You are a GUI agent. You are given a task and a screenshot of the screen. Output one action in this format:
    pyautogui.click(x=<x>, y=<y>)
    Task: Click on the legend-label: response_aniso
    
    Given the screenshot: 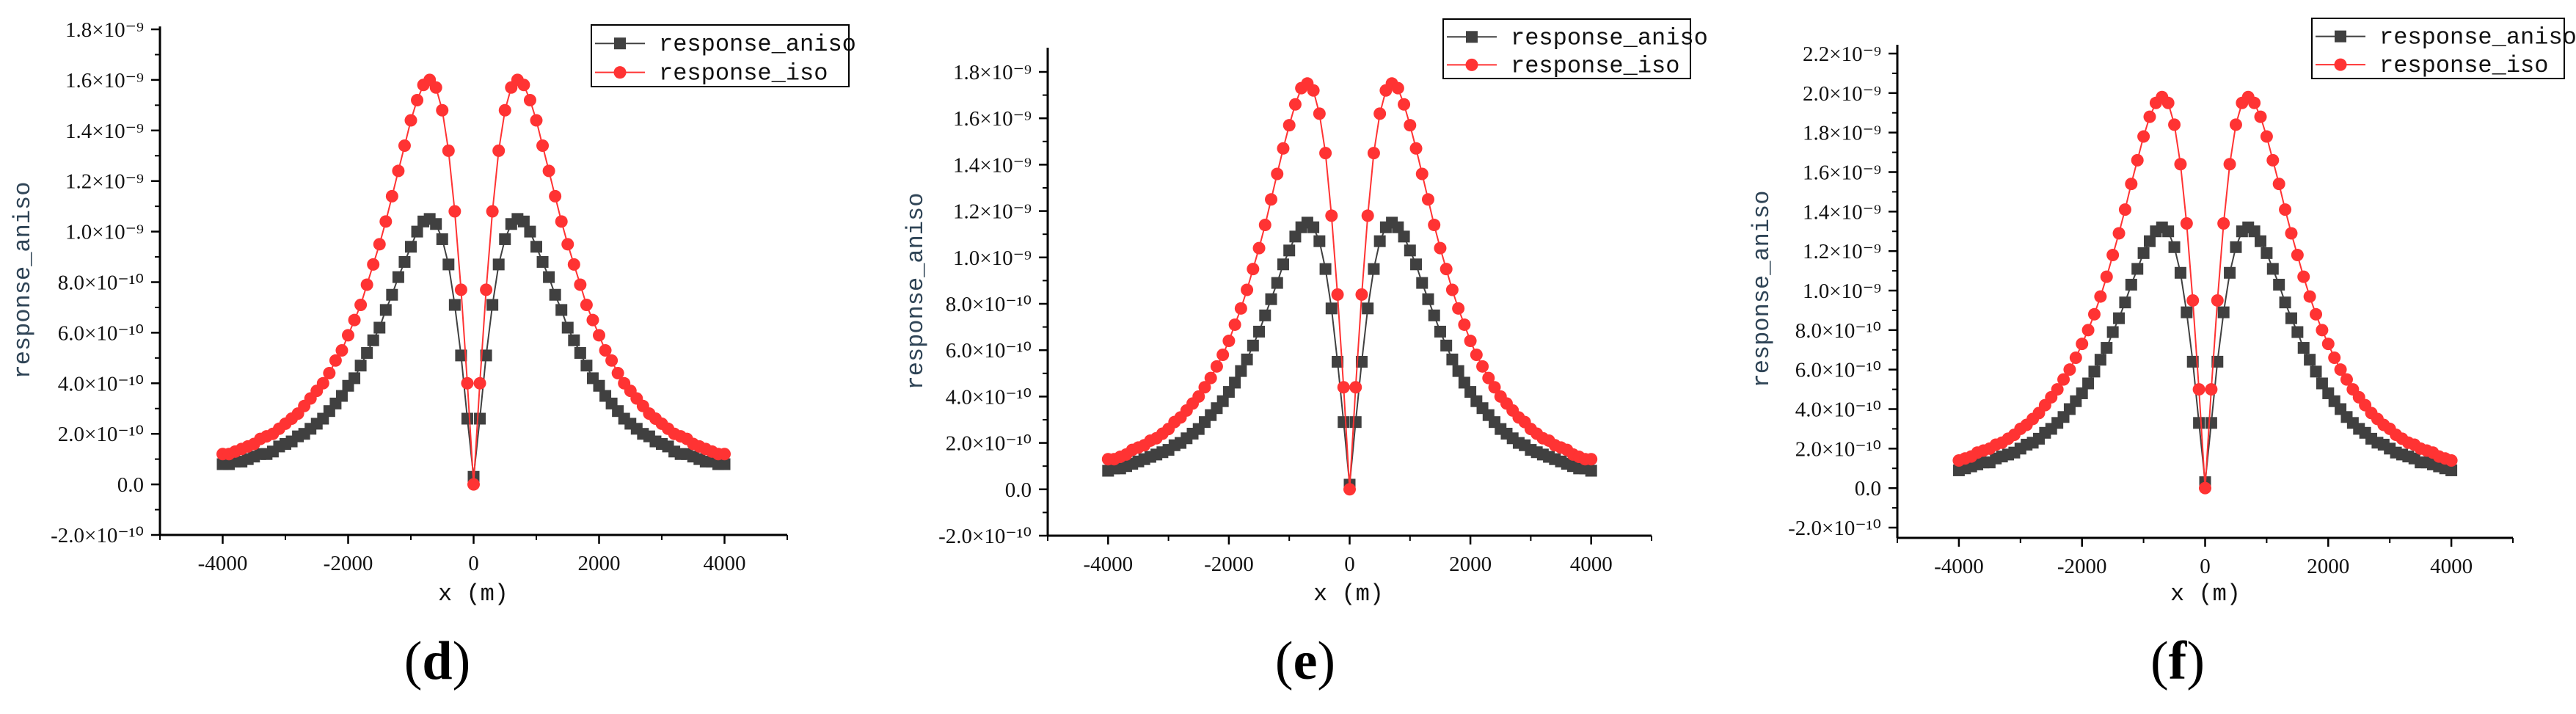 What is the action you would take?
    pyautogui.click(x=1610, y=37)
    